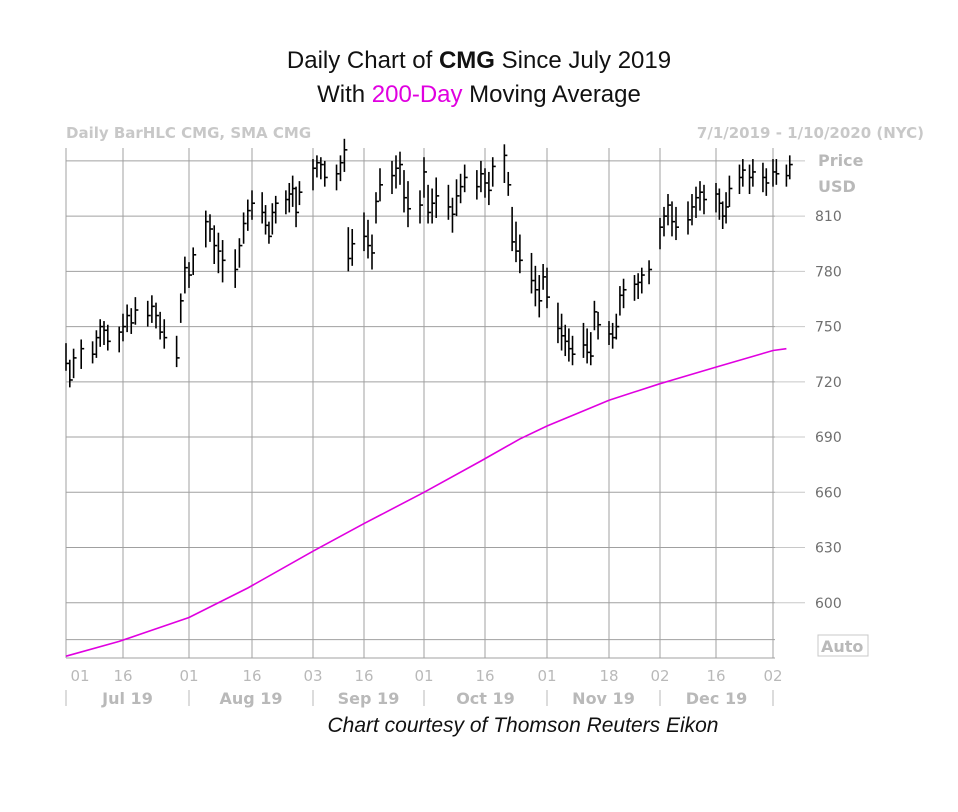 This screenshot has height=812, width=958. Describe the element at coordinates (523, 725) in the screenshot. I see `chart-credit: Chart courtesy of Thomson Reuters Eikon` at that location.